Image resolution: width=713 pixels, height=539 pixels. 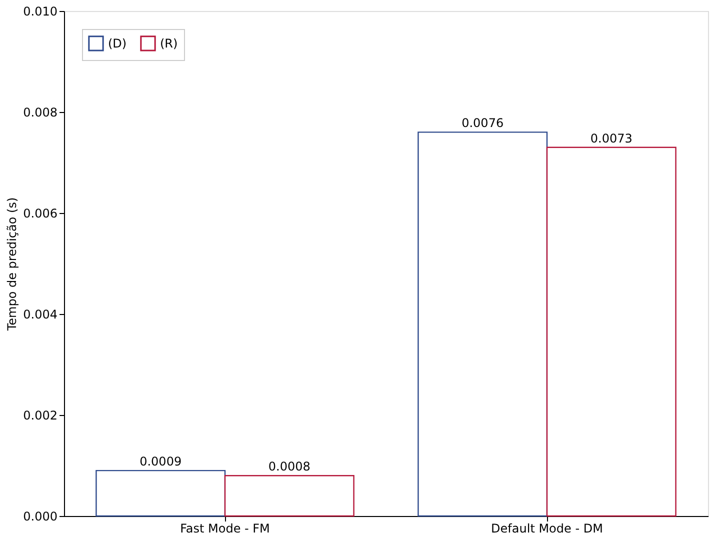 I want to click on y-tick-label: 0.008, so click(x=40, y=113).